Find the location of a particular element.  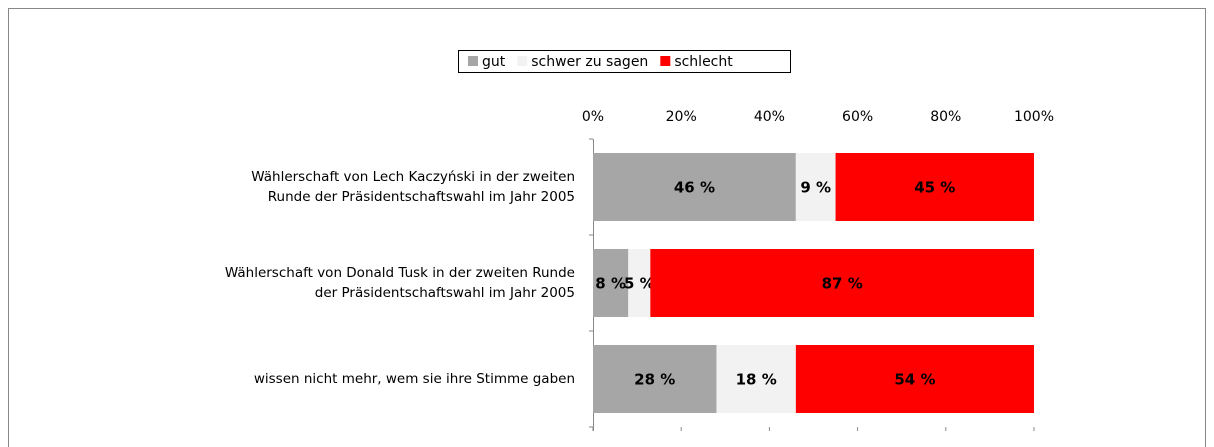

x-tick-label: 60% is located at coordinates (857, 117).